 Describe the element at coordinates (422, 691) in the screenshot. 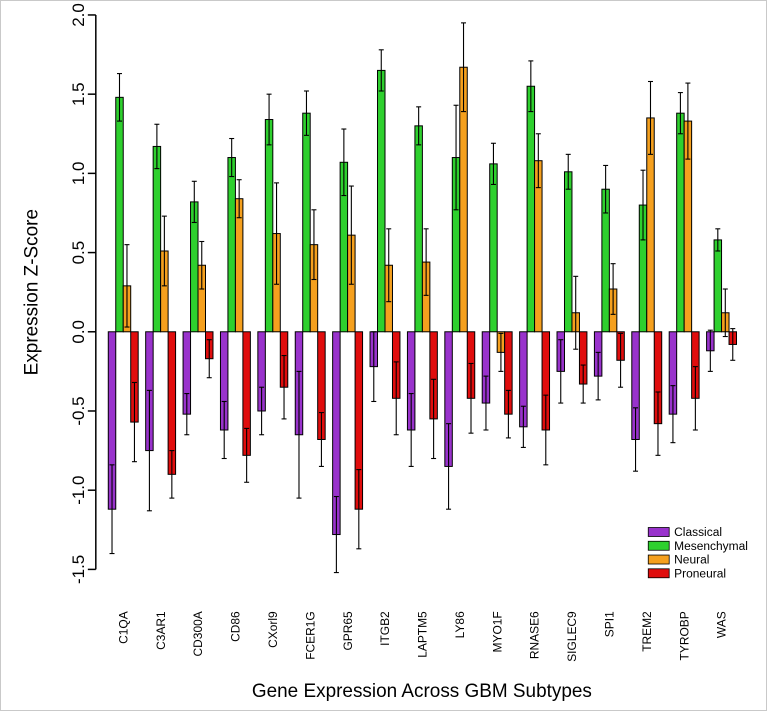

I see `x-axis-title: Gene Expression Across GBM Subtypes` at that location.